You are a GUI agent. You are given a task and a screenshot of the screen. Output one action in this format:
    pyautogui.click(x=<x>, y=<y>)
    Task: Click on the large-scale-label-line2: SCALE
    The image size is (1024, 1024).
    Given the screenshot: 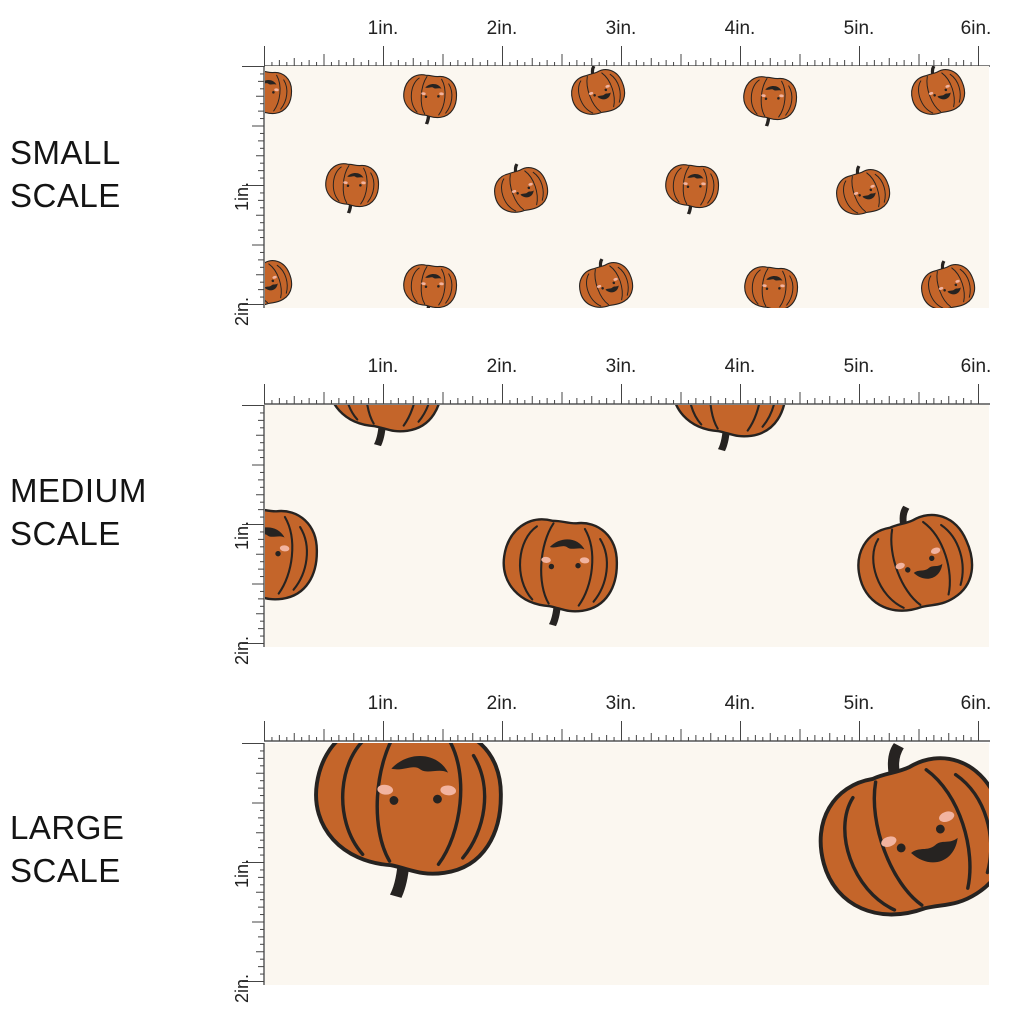 What is the action you would take?
    pyautogui.click(x=65, y=870)
    